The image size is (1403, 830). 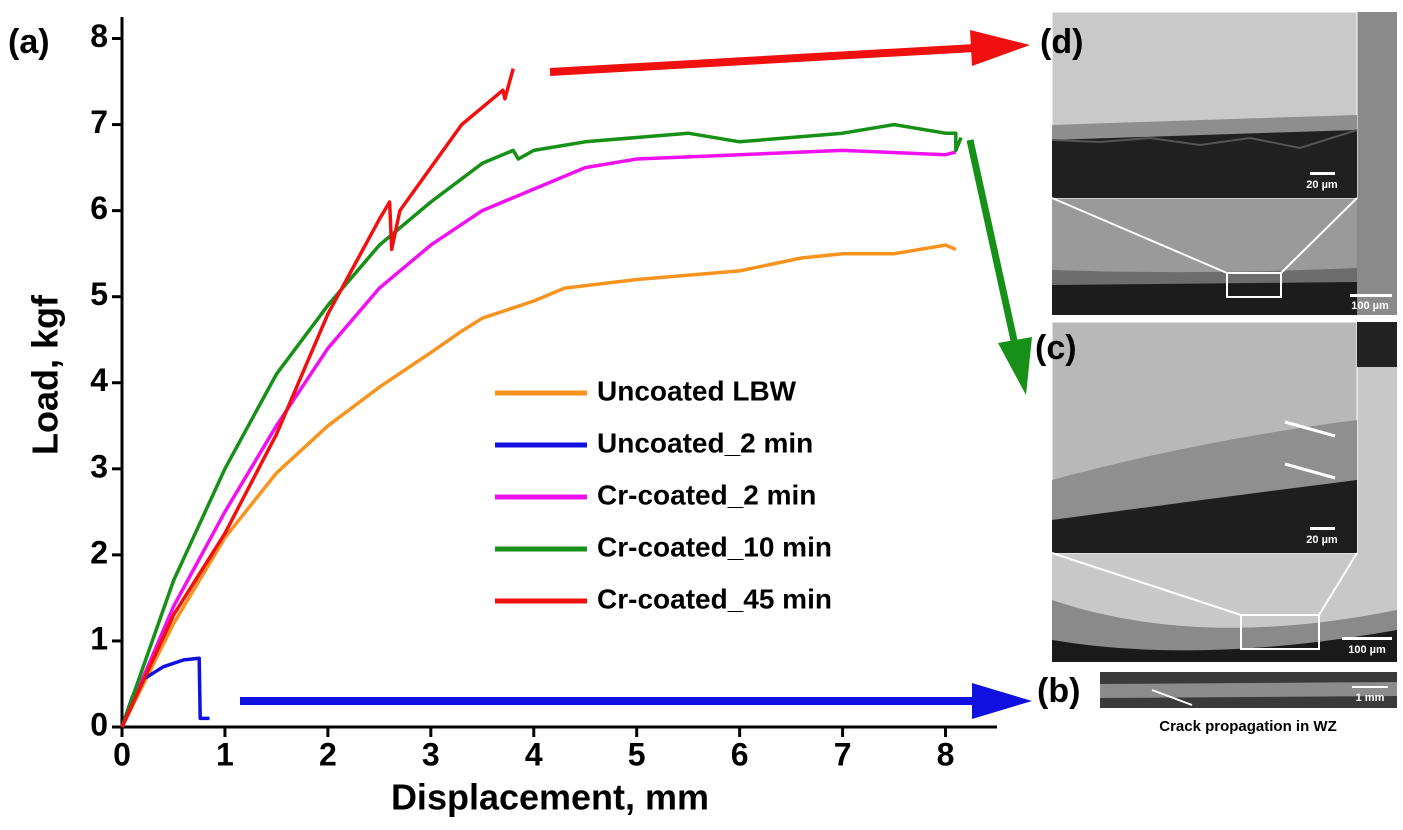 I want to click on x-tick-label: 4, so click(x=534, y=754).